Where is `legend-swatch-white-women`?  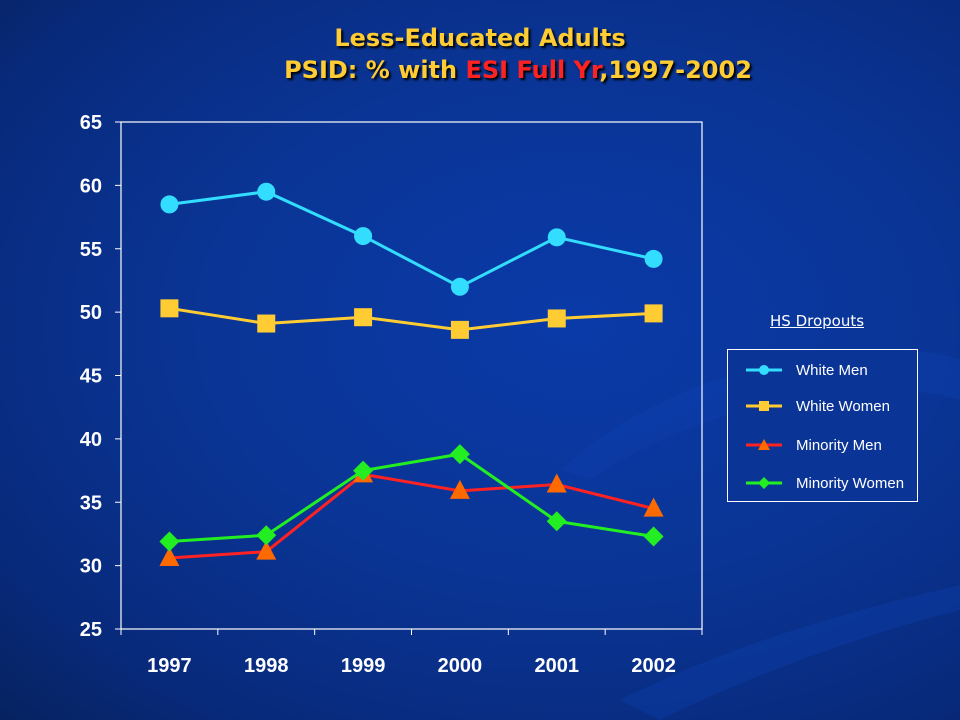 legend-swatch-white-women is located at coordinates (764, 406).